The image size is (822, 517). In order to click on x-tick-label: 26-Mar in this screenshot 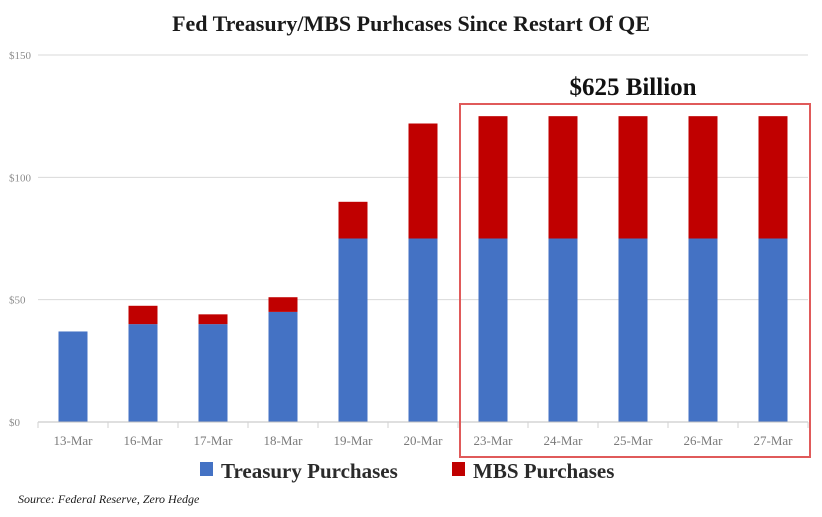, I will do `click(704, 440)`.